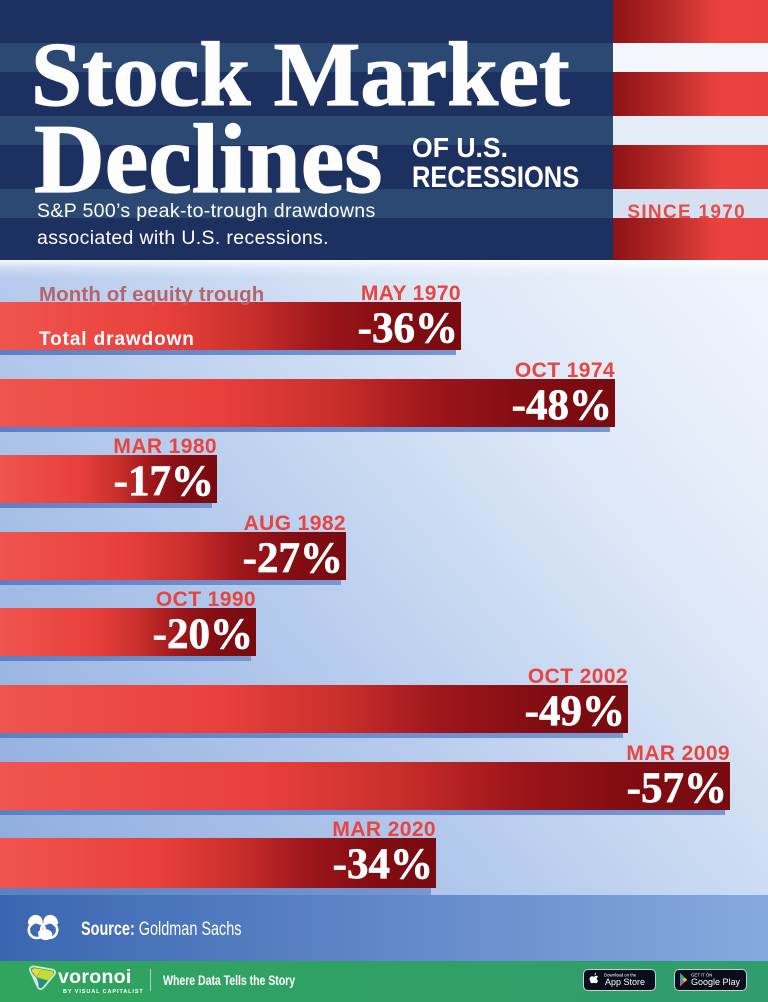 This screenshot has height=1002, width=768. Describe the element at coordinates (701, 975) in the screenshot. I see `svg-text: GET IT ON` at that location.